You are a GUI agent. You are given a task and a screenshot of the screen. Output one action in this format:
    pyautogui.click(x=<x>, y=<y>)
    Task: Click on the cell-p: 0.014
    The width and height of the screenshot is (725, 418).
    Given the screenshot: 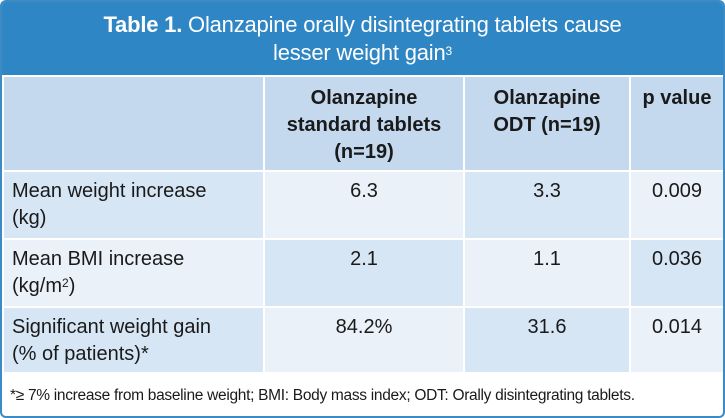 What is the action you would take?
    pyautogui.click(x=676, y=340)
    